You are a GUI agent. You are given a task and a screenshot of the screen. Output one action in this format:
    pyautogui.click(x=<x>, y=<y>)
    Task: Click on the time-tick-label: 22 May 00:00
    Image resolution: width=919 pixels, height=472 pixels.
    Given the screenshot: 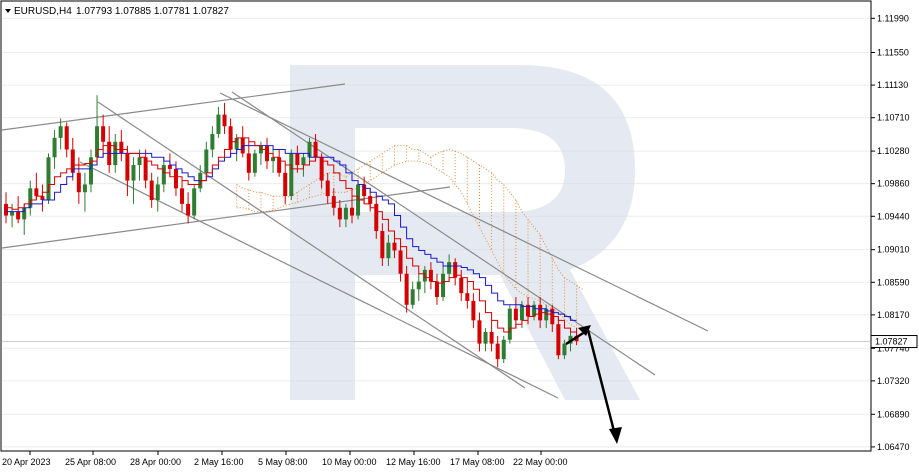 What is the action you would take?
    pyautogui.click(x=540, y=462)
    